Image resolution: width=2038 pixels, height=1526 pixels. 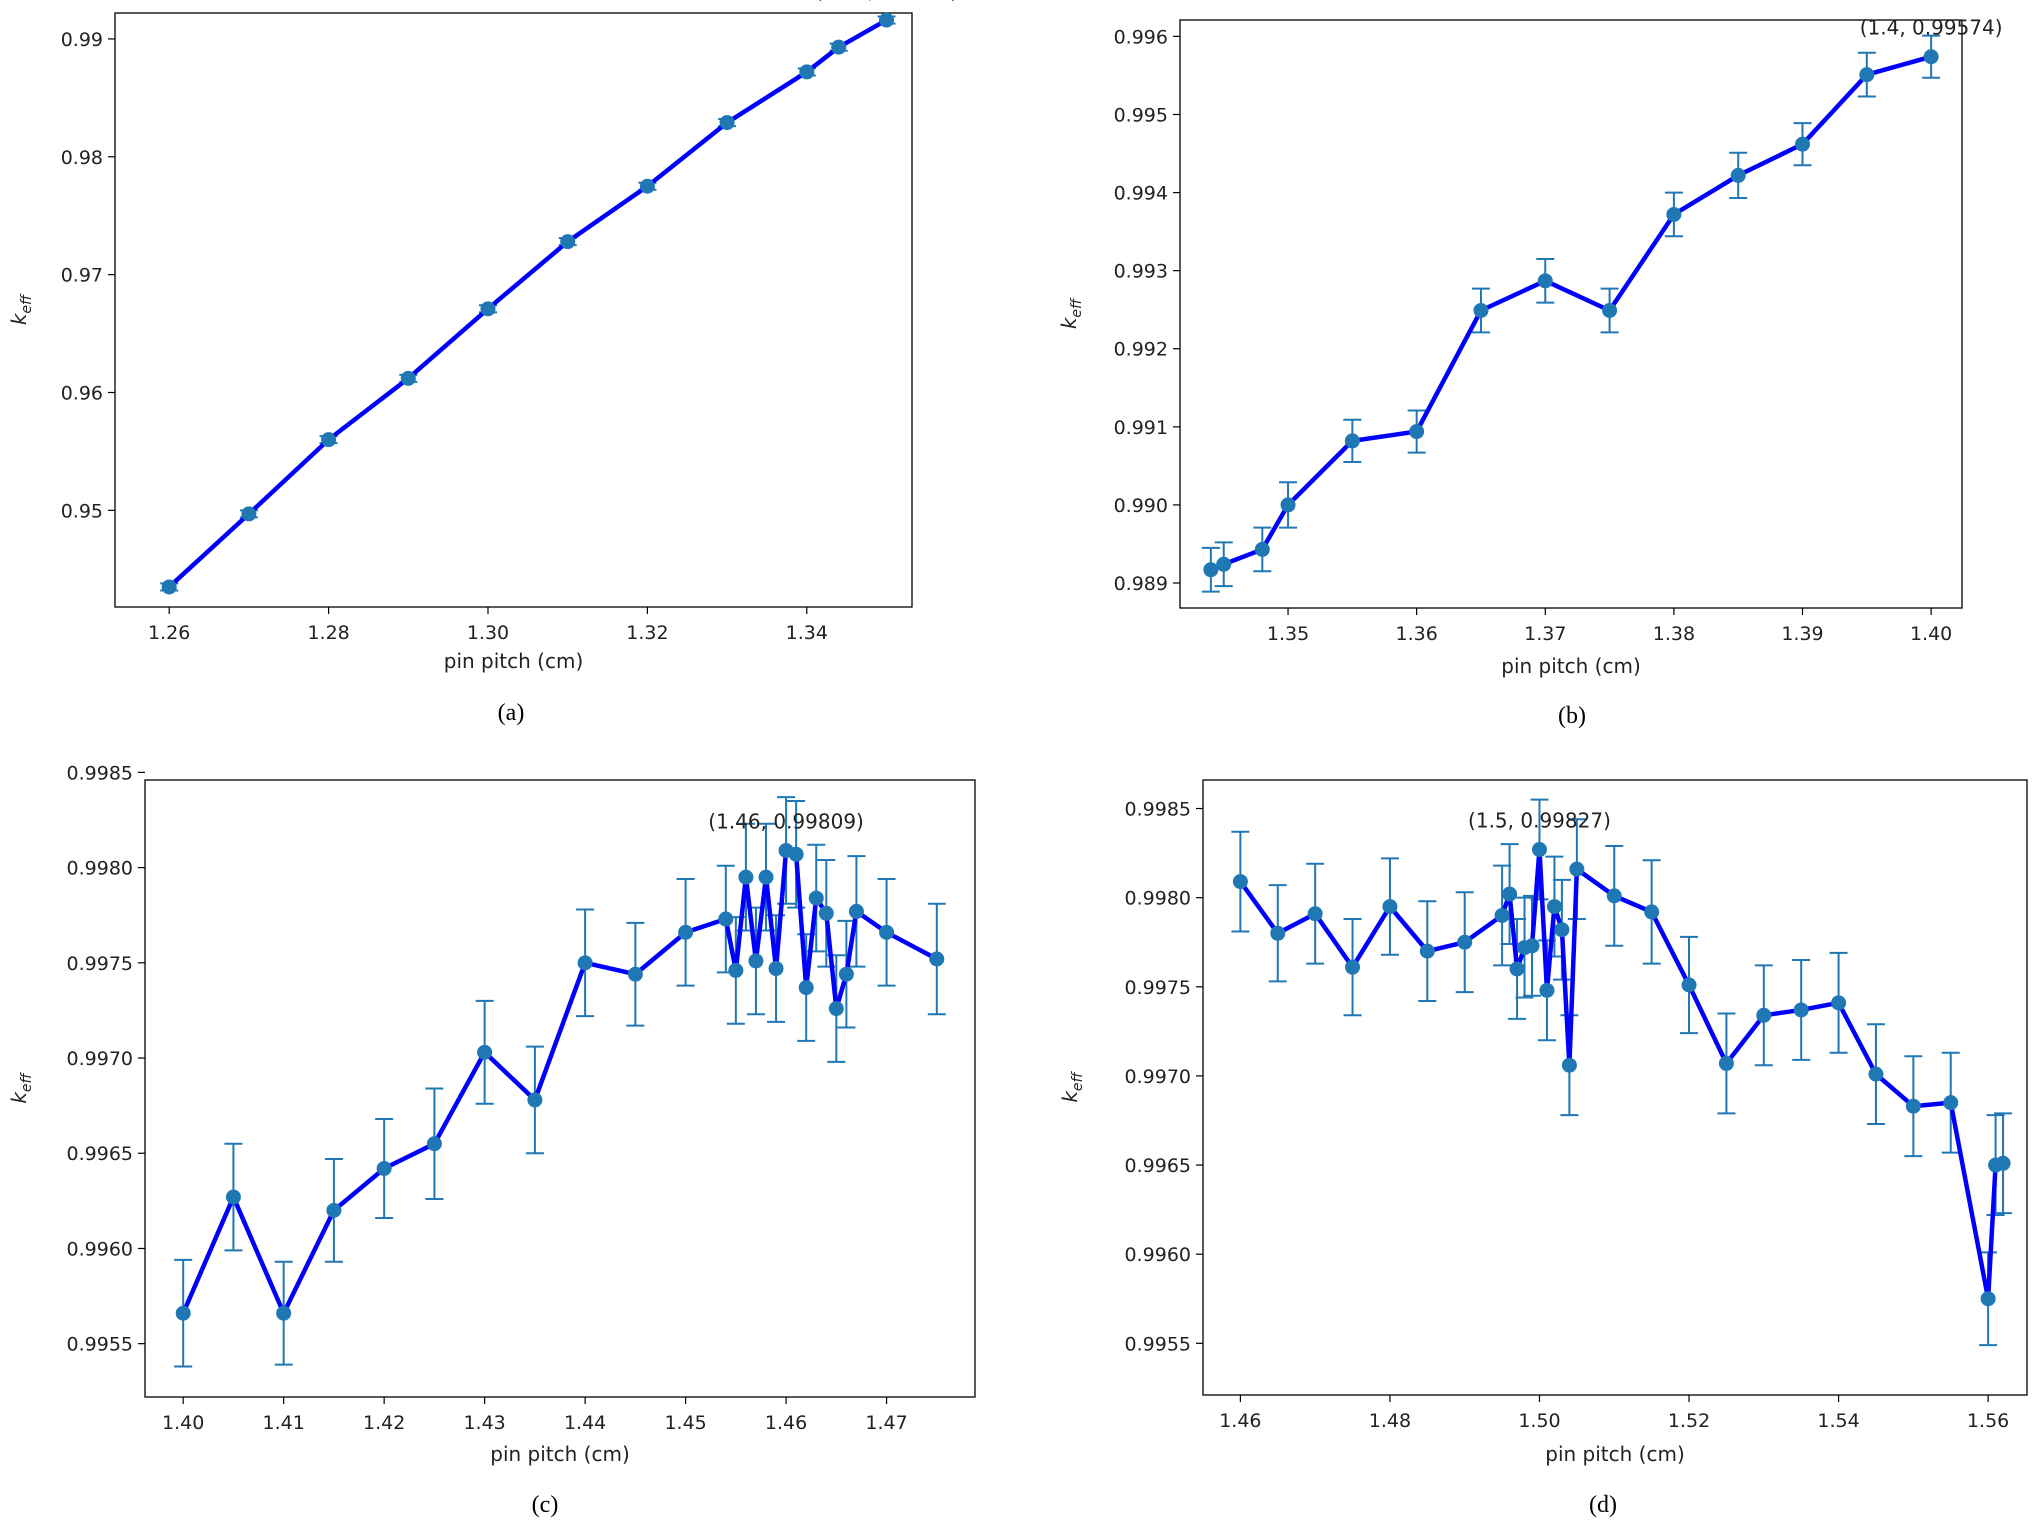 I want to click on x-tick-label: 1.28, so click(x=328, y=633).